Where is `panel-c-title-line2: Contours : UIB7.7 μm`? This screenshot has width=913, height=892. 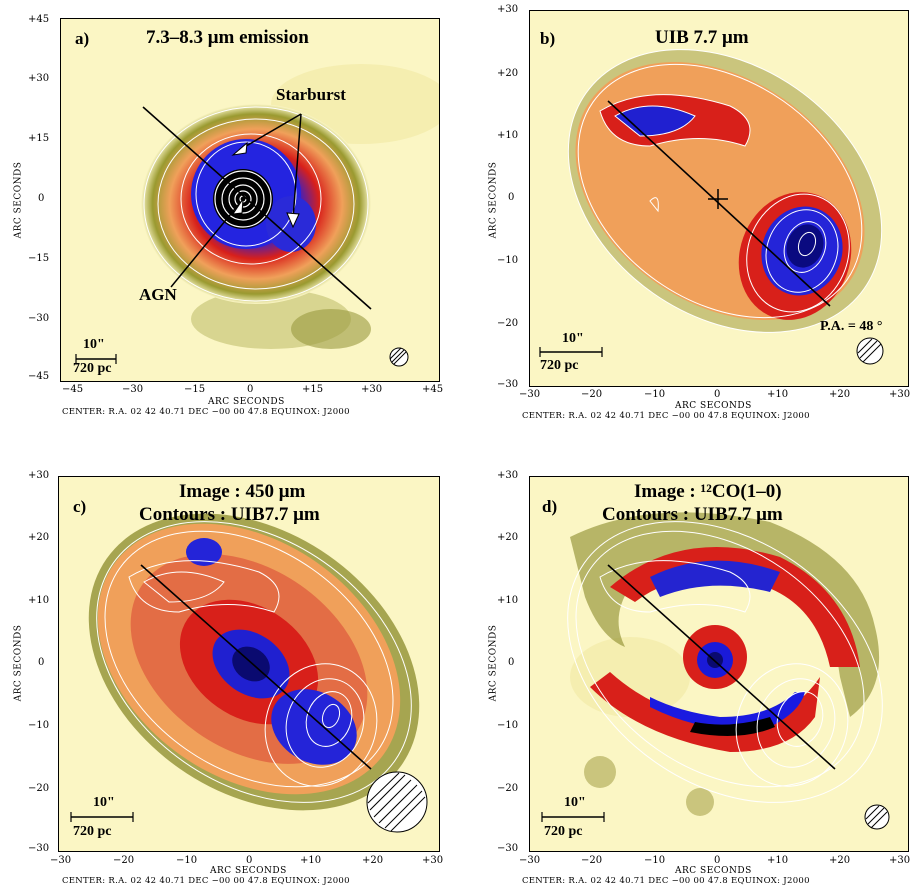 panel-c-title-line2: Contours : UIB7.7 μm is located at coordinates (229, 514).